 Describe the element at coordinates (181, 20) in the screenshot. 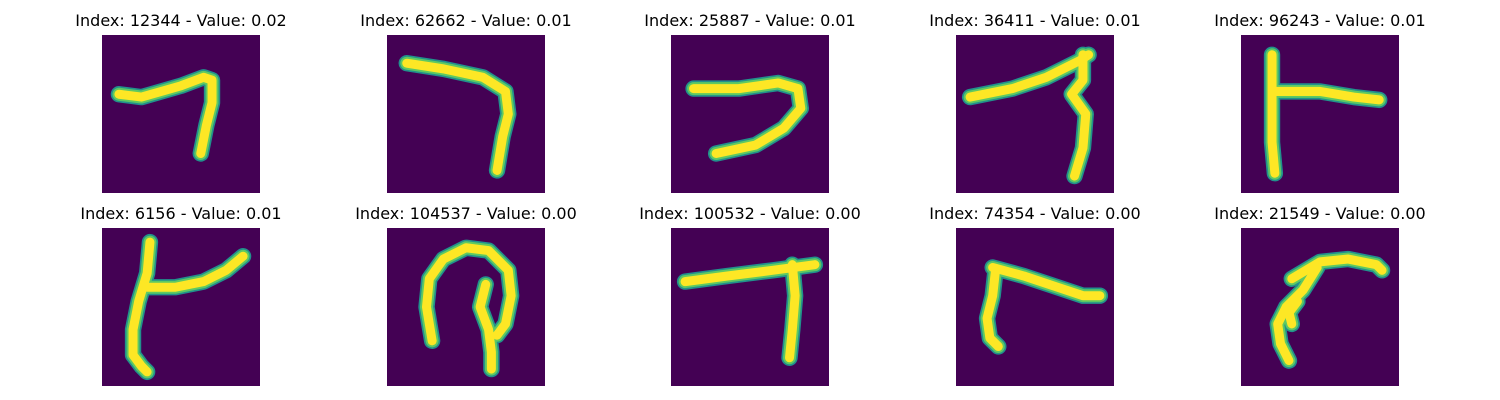

I see `panel-title: Index: 12344 - Value: 0.02` at that location.